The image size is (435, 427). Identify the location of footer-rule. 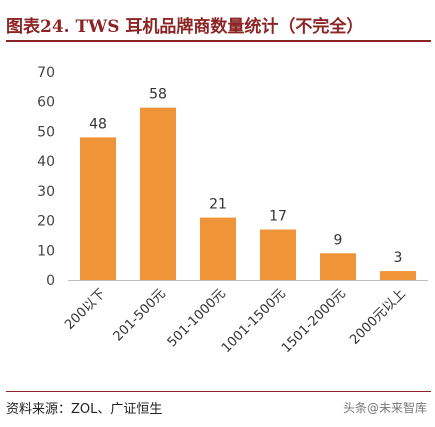
(218, 391).